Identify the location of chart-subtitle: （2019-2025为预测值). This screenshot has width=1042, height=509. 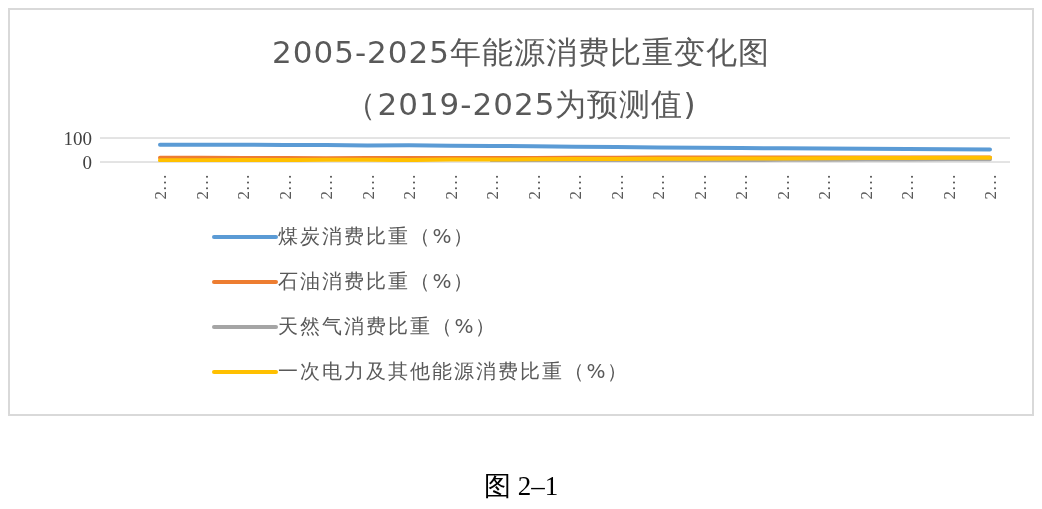
(521, 104).